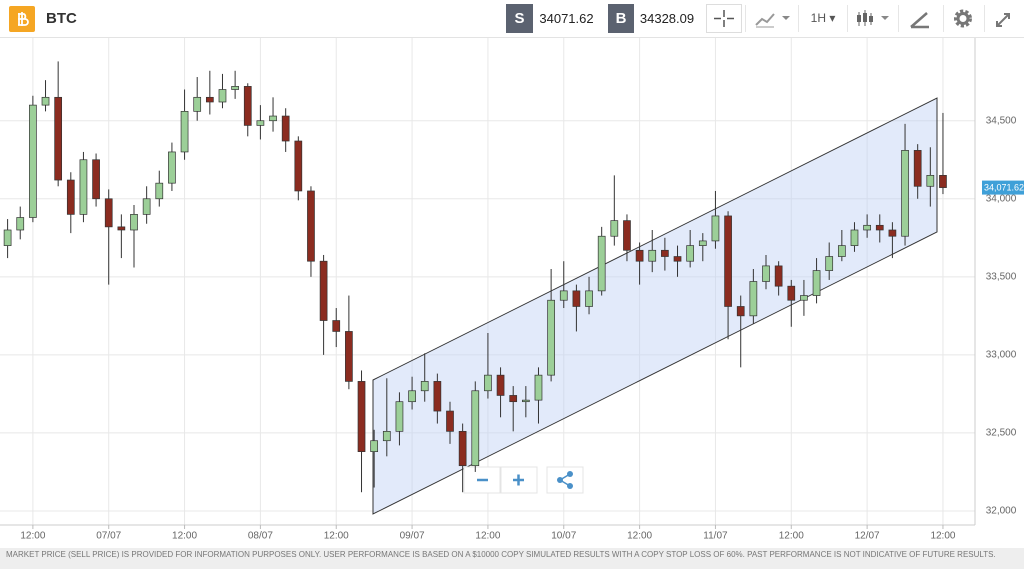  Describe the element at coordinates (566, 18) in the screenshot. I see `sell-price: 34071.62` at that location.